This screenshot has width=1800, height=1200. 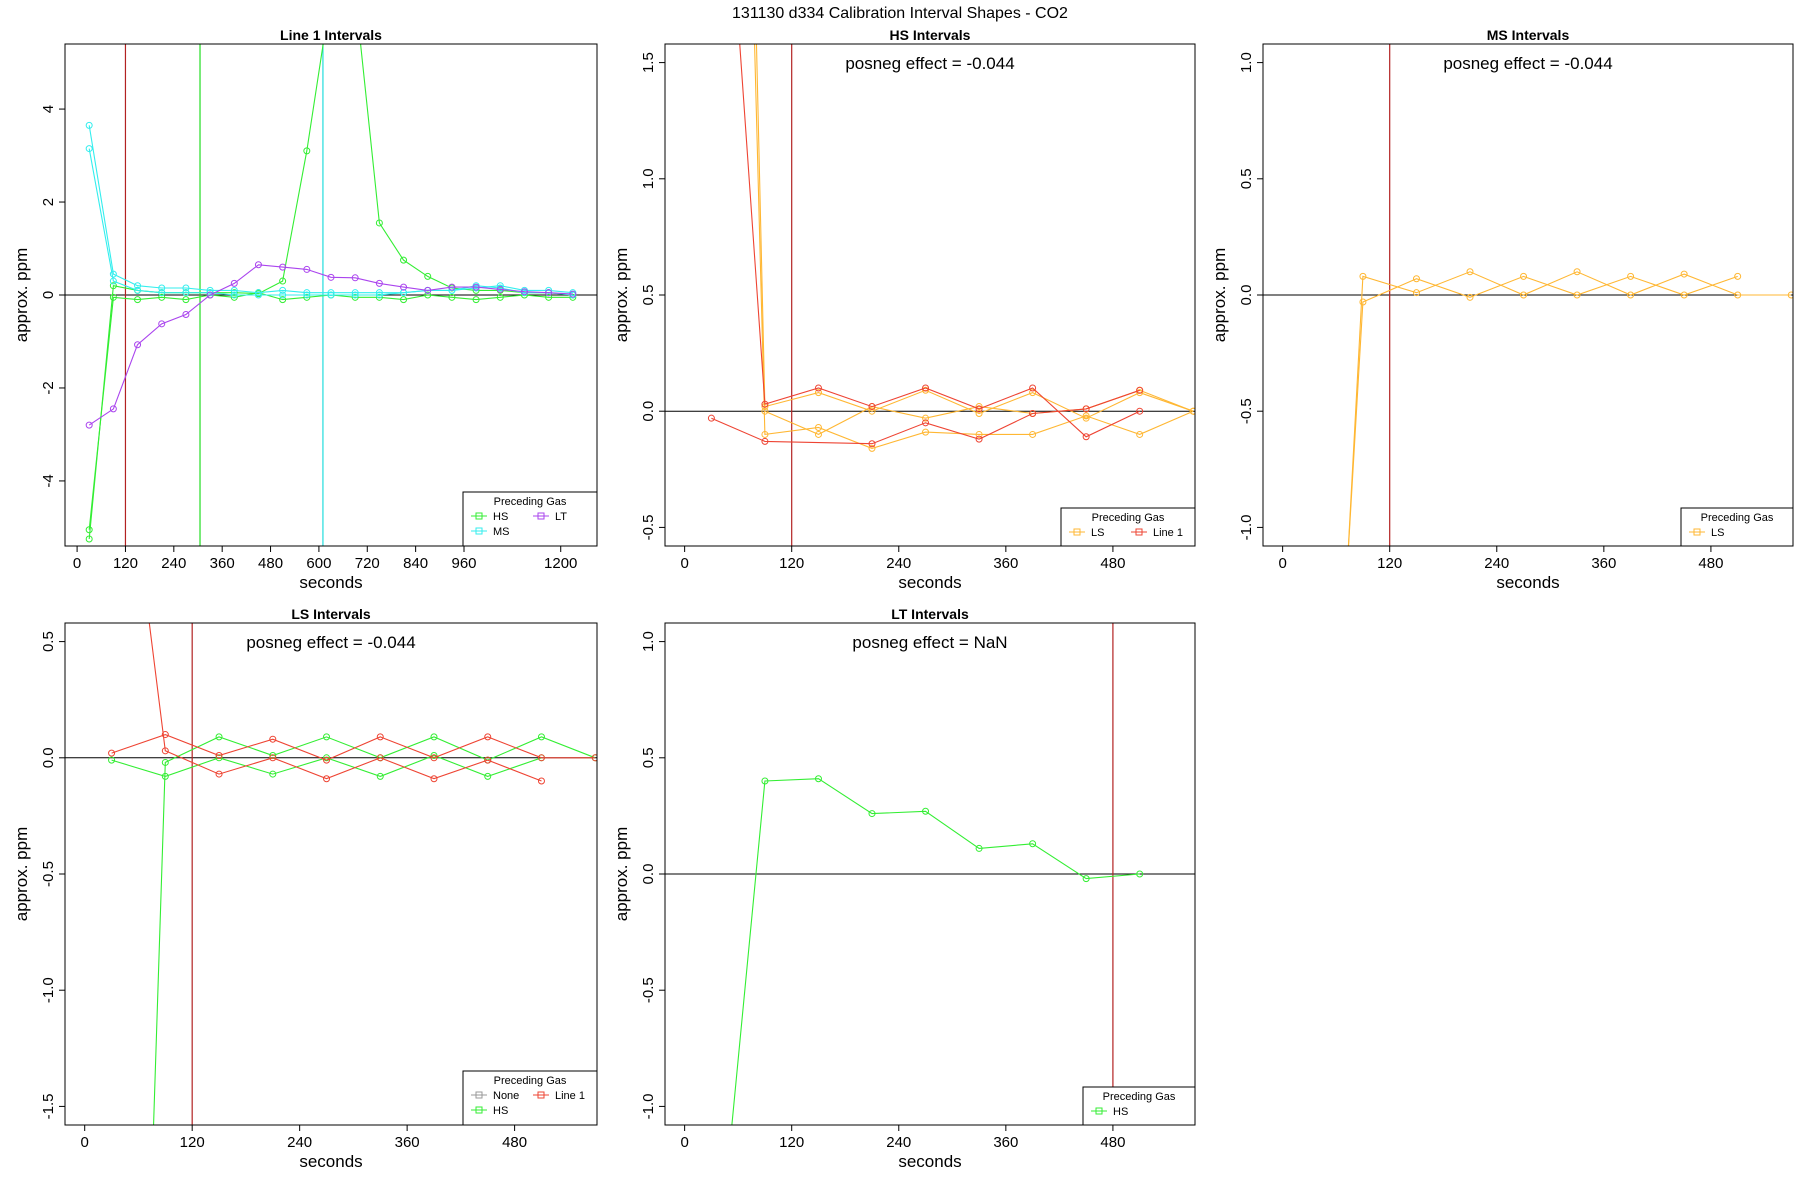 What do you see at coordinates (648, 178) in the screenshot?
I see `y-tick-label: 1.0` at bounding box center [648, 178].